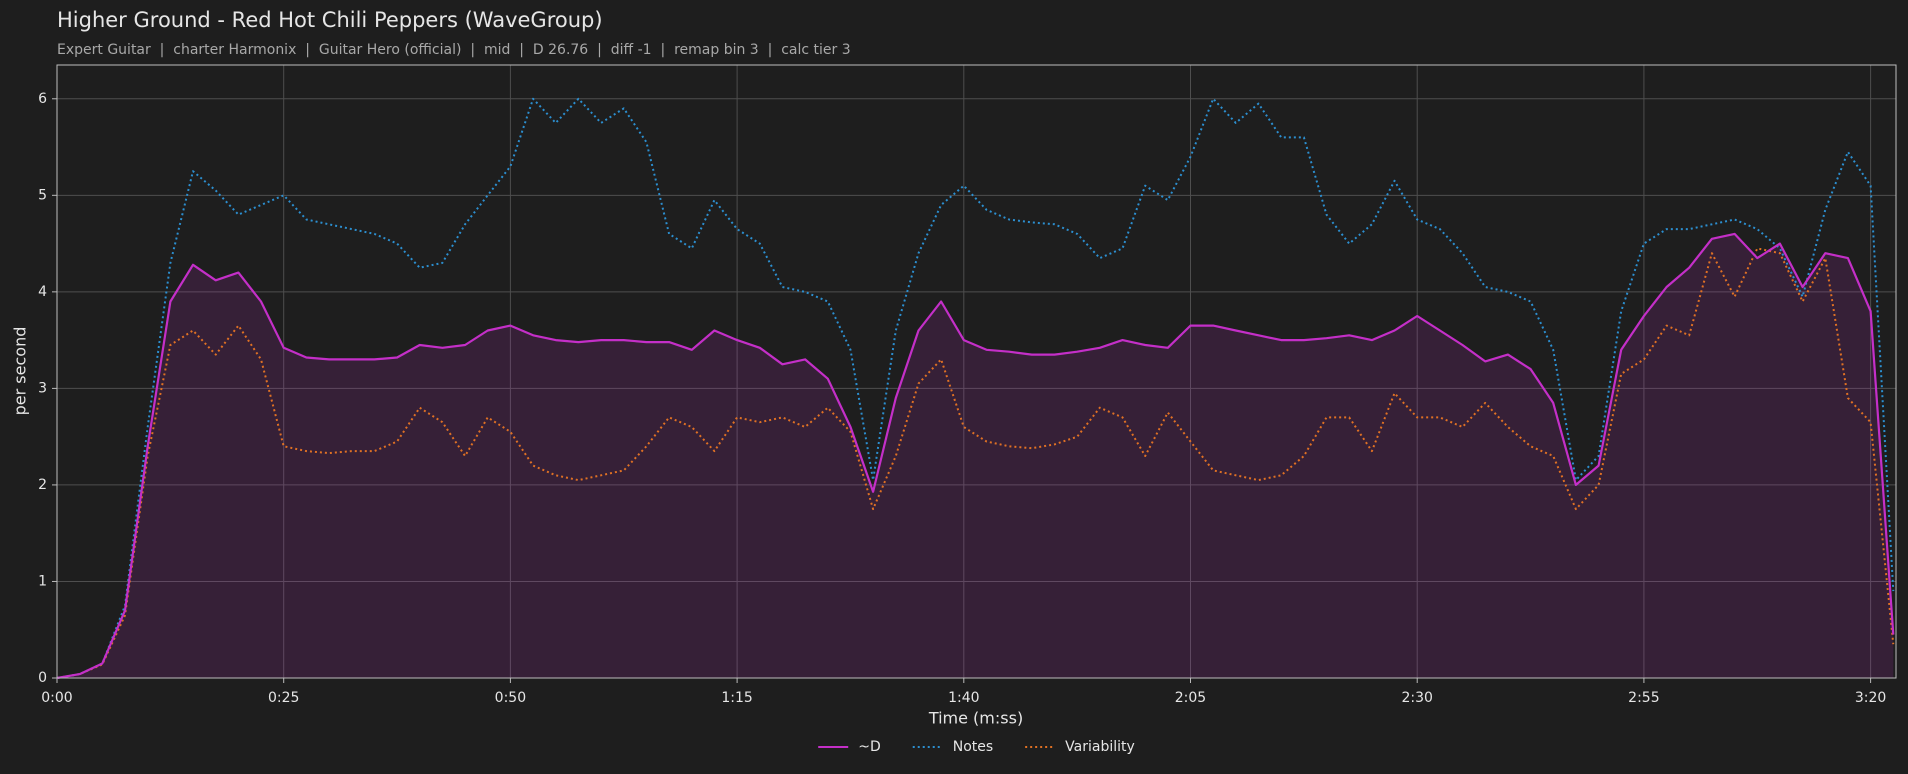 The height and width of the screenshot is (774, 1908). I want to click on legend-item: ~D, so click(849, 747).